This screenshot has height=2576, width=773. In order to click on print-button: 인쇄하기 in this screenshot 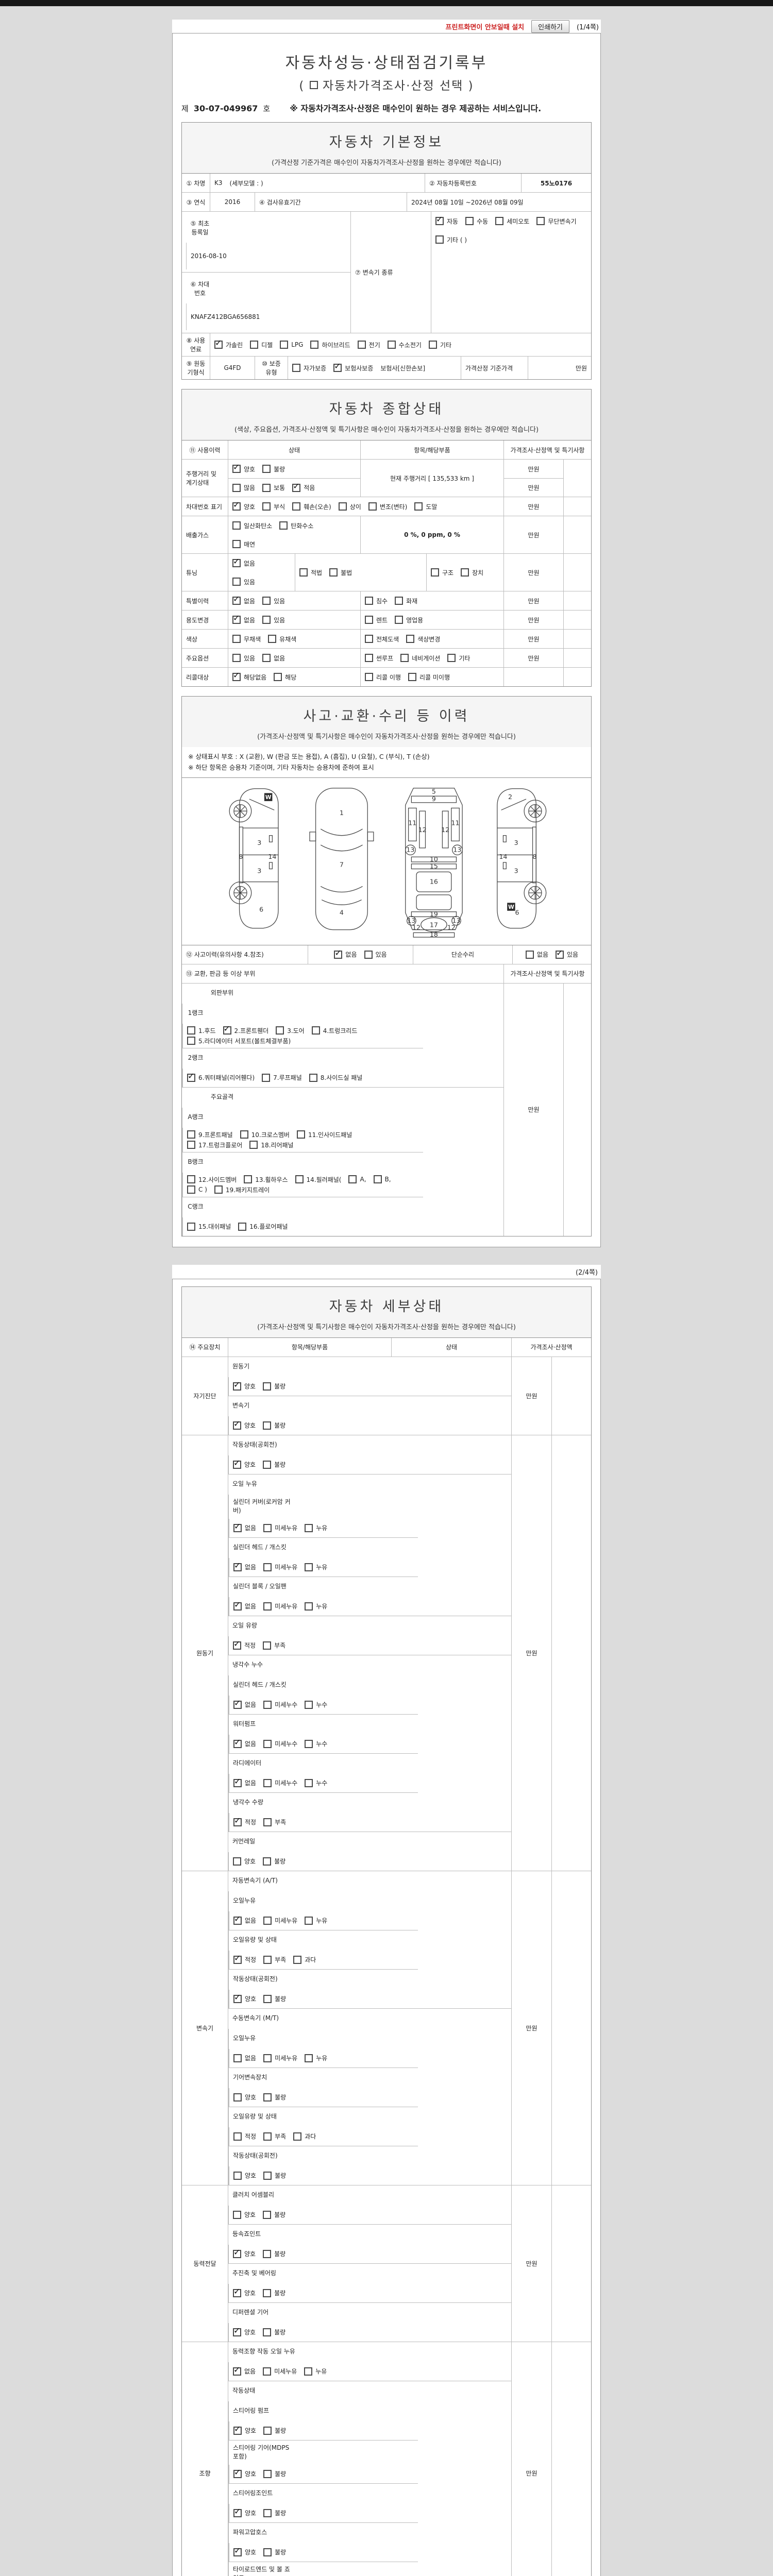, I will do `click(550, 26)`.